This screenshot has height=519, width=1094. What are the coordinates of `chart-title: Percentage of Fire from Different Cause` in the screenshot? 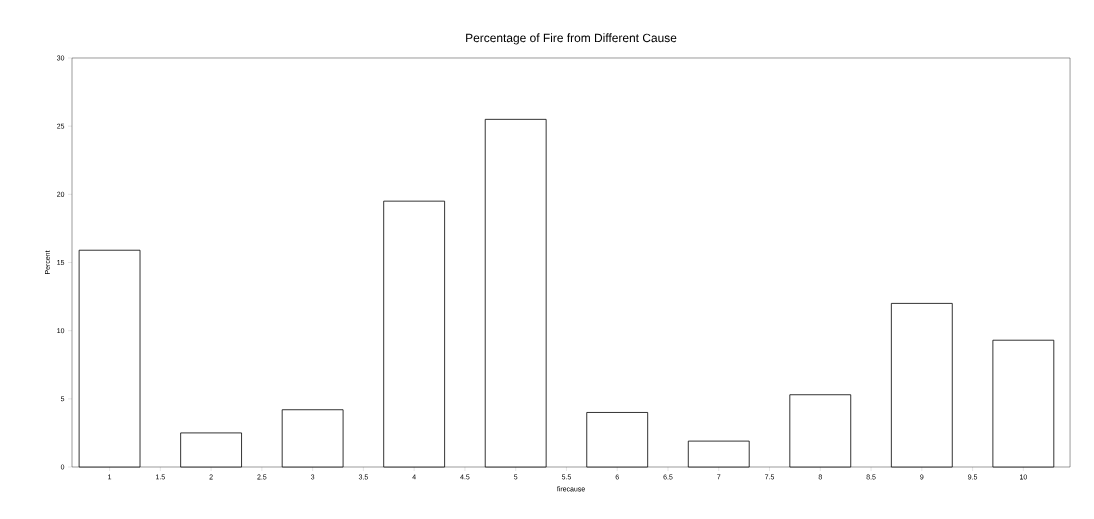 It's located at (571, 39).